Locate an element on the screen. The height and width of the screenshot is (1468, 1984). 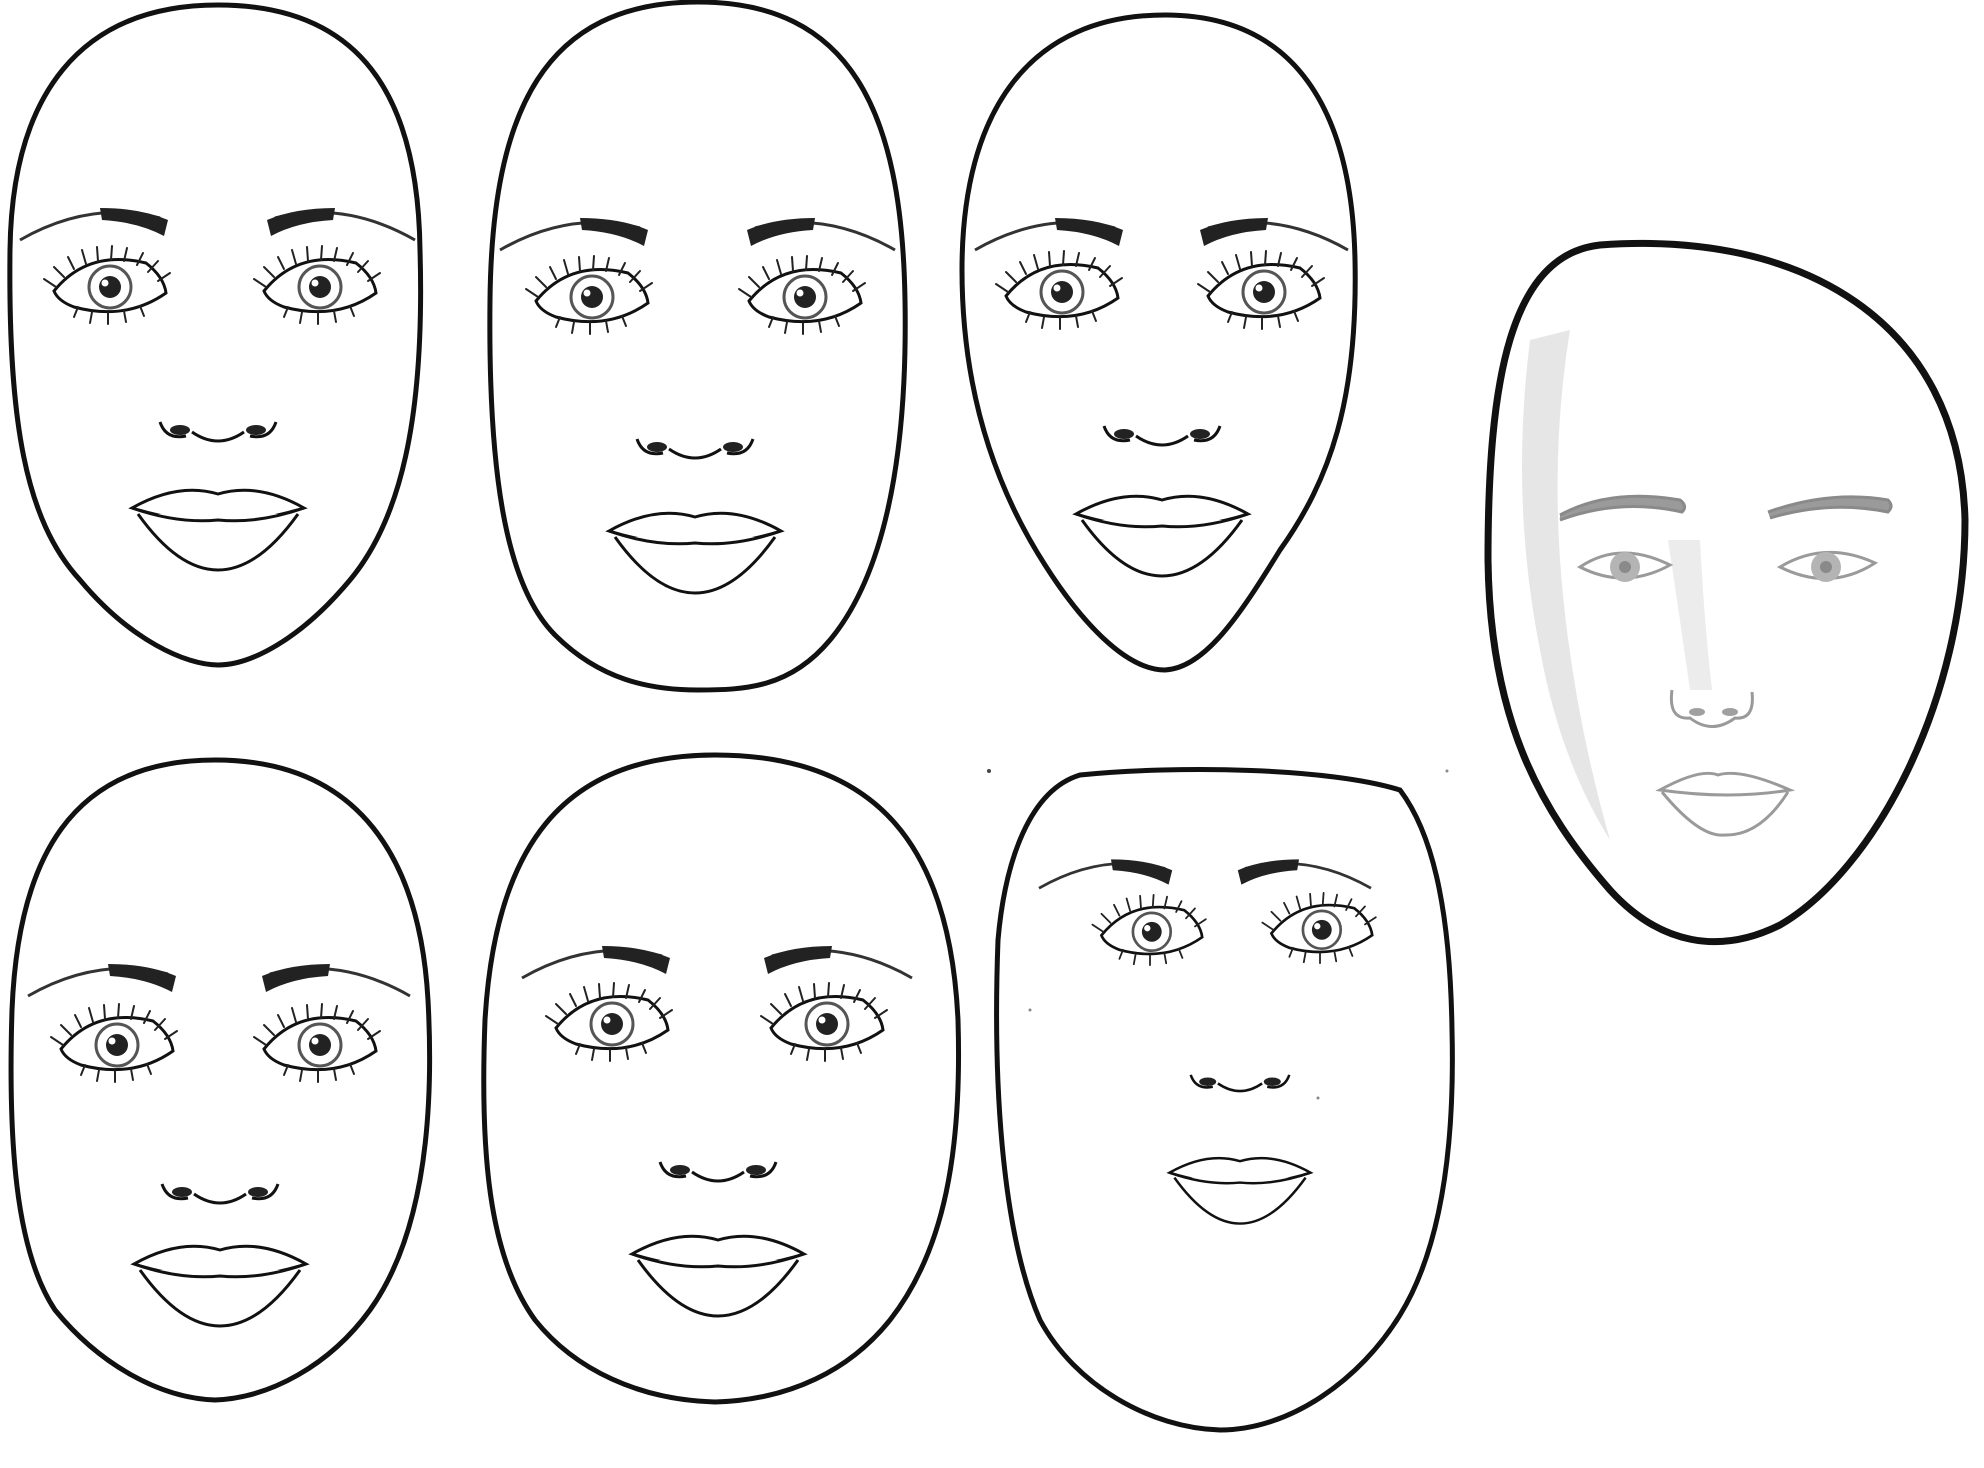
face-outline-diamond is located at coordinates (1726, 592).